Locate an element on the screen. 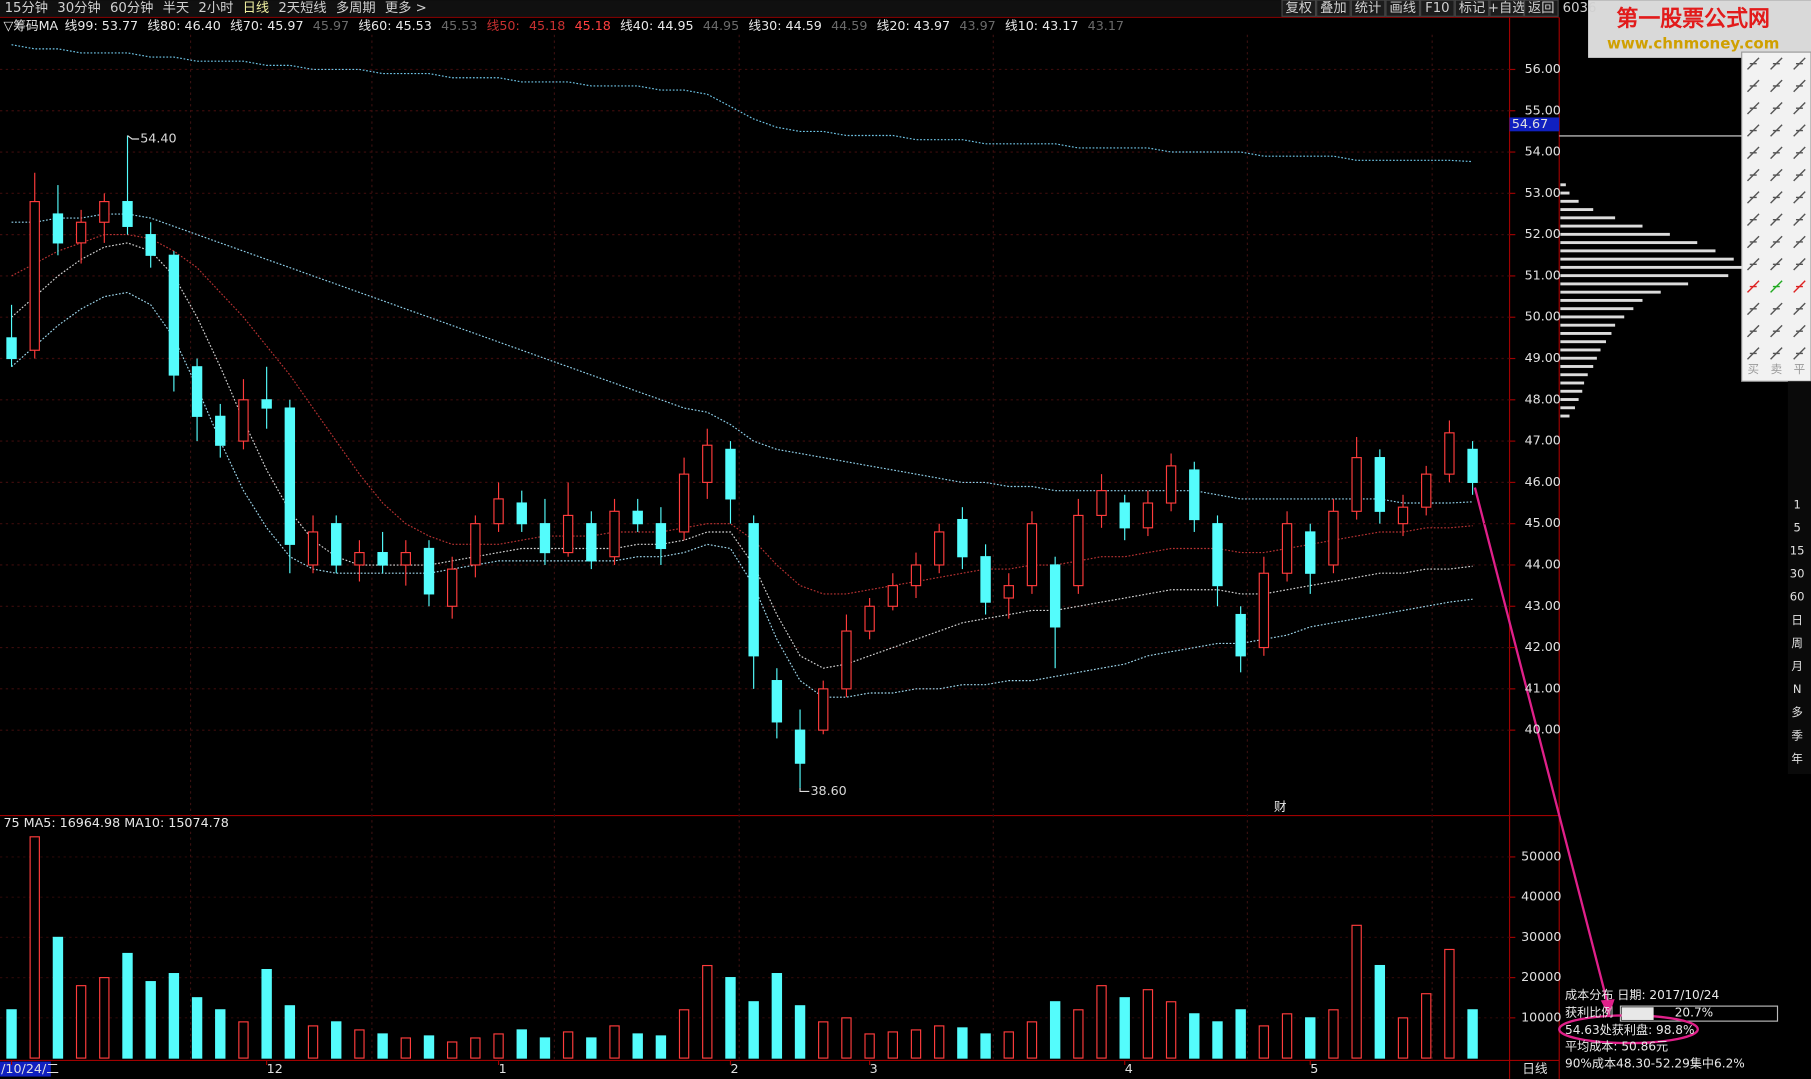 Image resolution: width=1811 pixels, height=1079 pixels. watermark-url: www.chnmoney.com is located at coordinates (1693, 44).